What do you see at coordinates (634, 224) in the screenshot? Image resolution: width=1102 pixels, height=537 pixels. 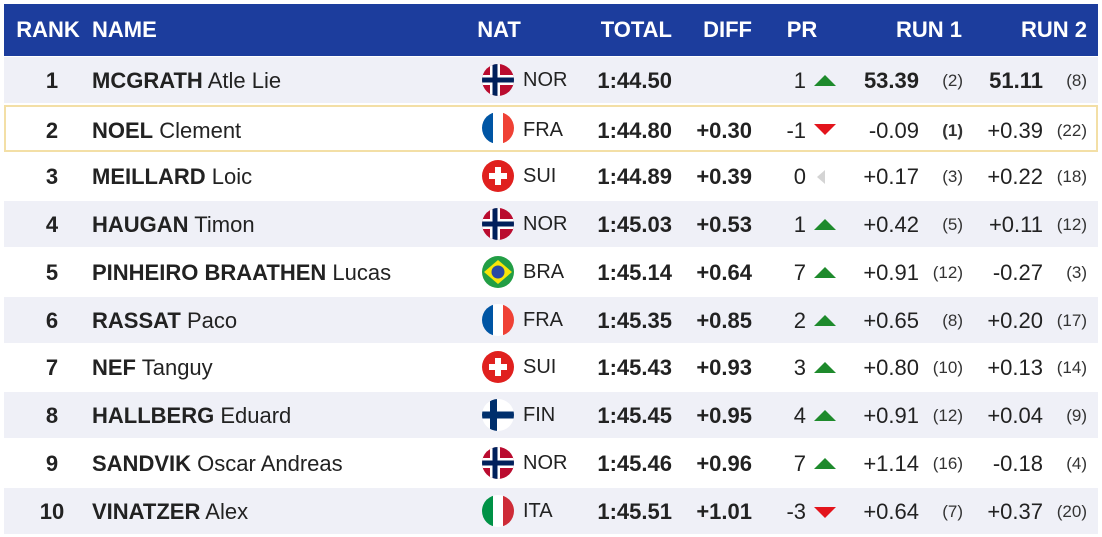 I see `total-time: 1:45.03` at bounding box center [634, 224].